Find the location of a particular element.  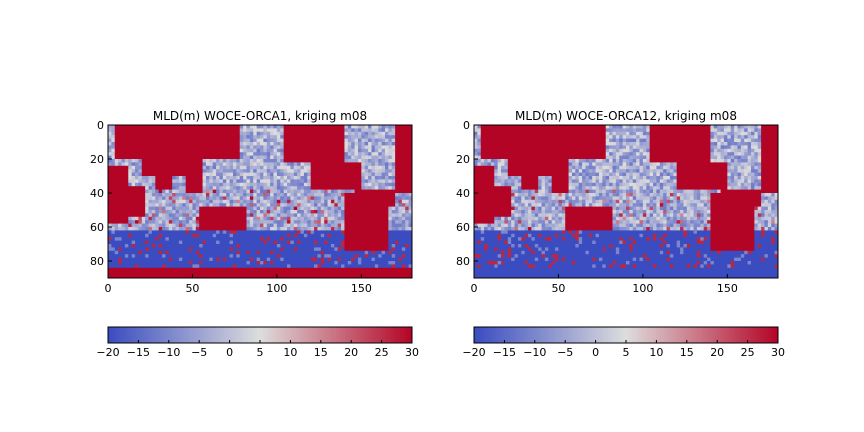

y-tick-label: 80 is located at coordinates (97, 261).